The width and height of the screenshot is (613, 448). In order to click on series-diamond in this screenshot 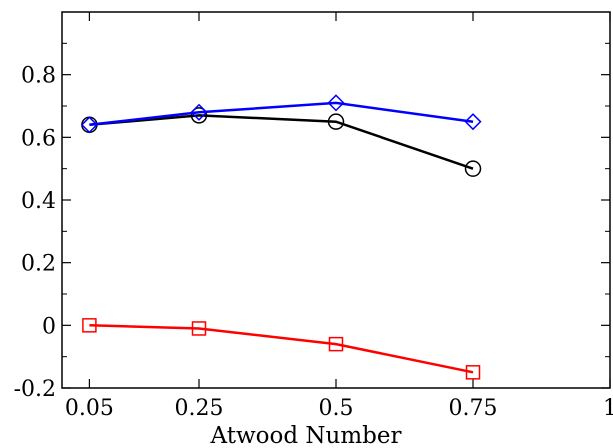, I will do `click(281, 114)`.